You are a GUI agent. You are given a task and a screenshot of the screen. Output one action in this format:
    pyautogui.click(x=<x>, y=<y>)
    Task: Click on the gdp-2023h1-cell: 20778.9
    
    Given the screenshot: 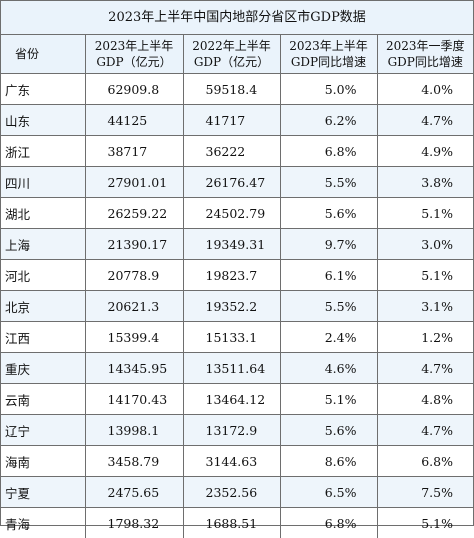 What is the action you would take?
    pyautogui.click(x=134, y=275)
    